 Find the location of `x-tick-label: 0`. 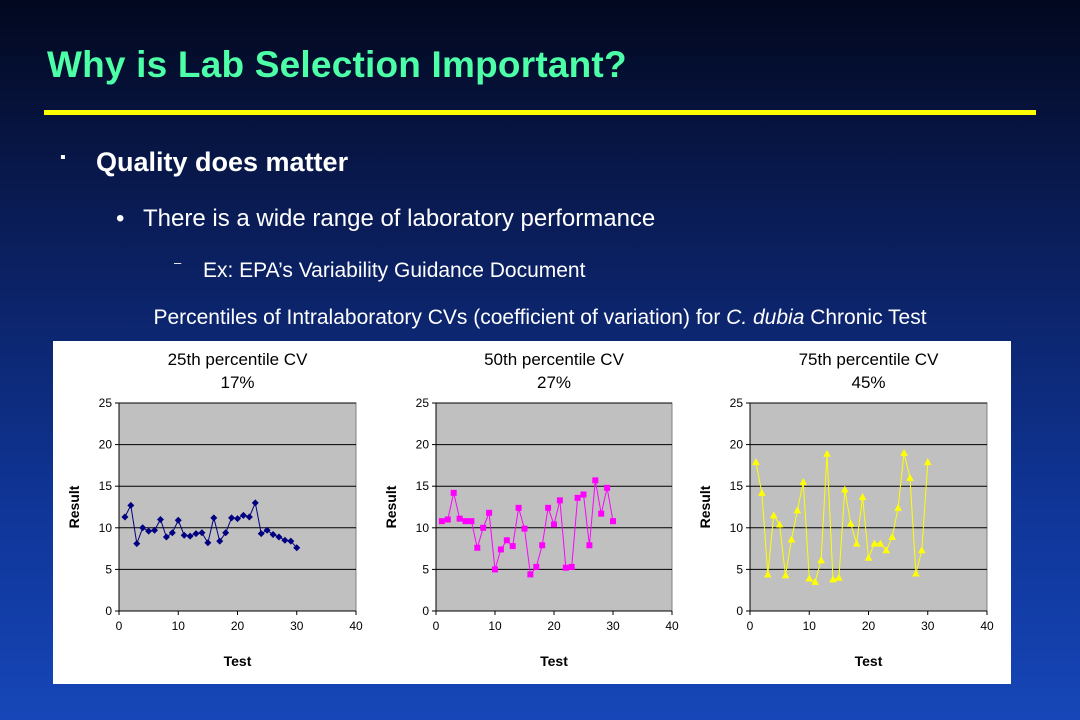

x-tick-label: 0 is located at coordinates (750, 626).